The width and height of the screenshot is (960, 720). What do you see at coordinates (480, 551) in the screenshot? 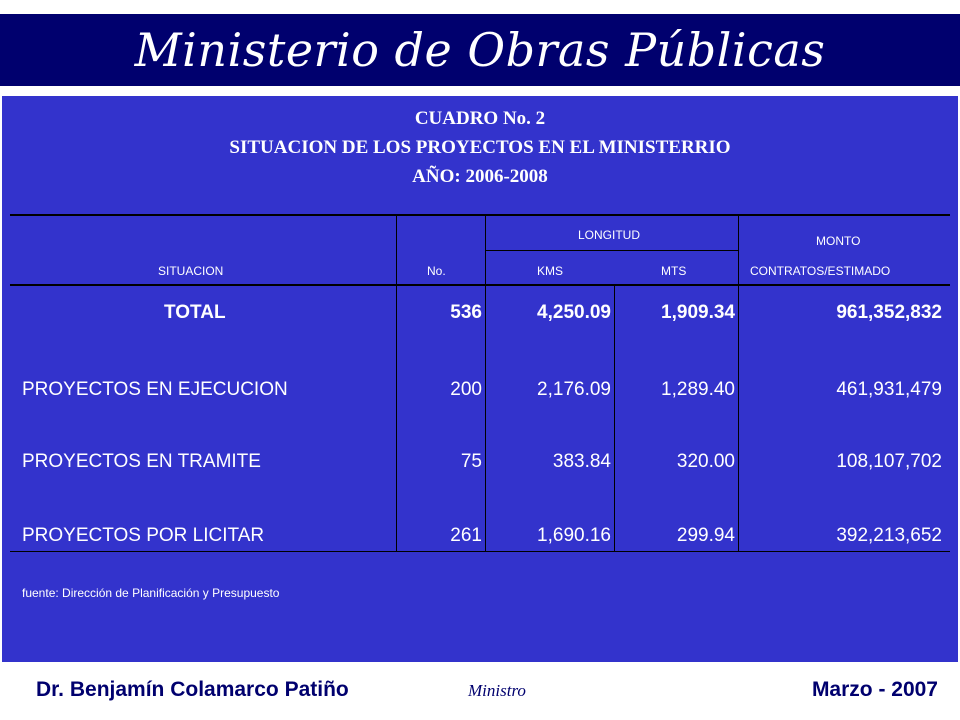
I see `table-bottom-border` at bounding box center [480, 551].